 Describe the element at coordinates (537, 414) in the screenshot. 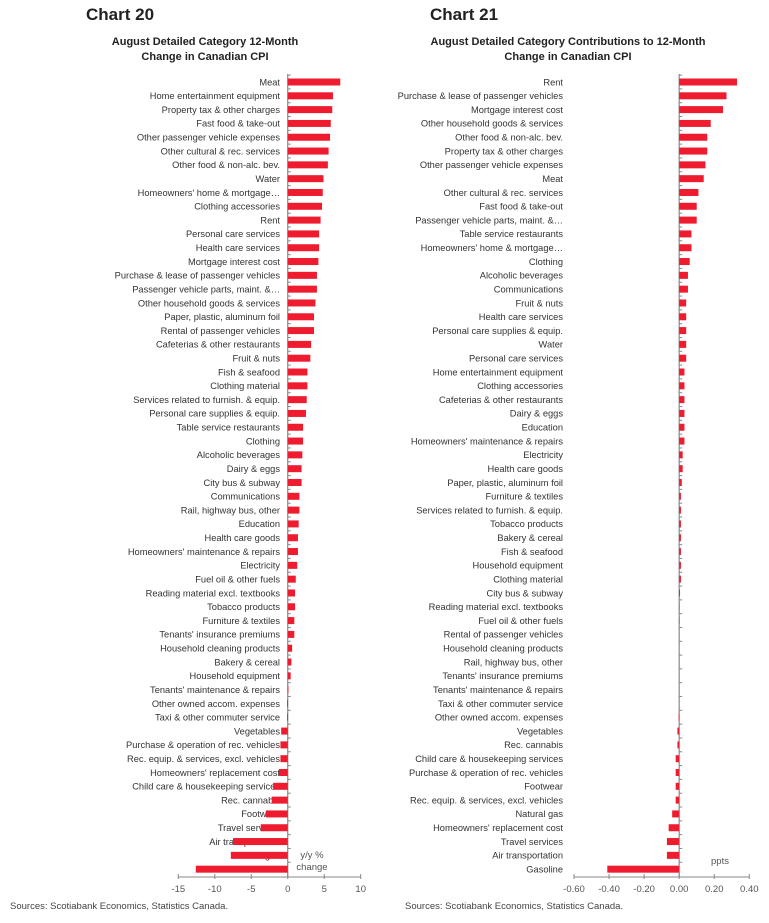

I see `chart-21-category-label: Dairy & eggs` at that location.